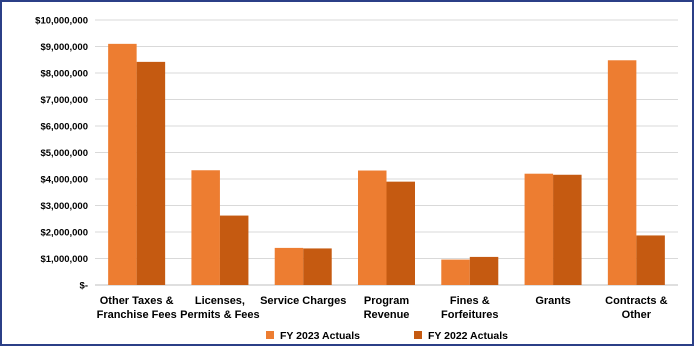  What do you see at coordinates (219, 308) in the screenshot?
I see `x-category-label: Licenses, Permits & Fees` at bounding box center [219, 308].